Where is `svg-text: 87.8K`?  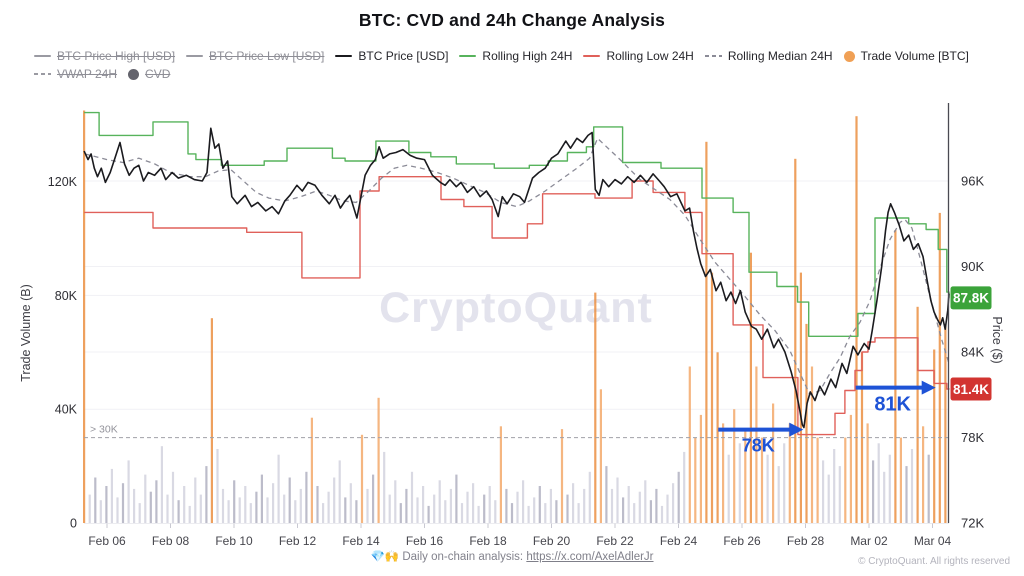
svg-text: 87.8K is located at coordinates (971, 298).